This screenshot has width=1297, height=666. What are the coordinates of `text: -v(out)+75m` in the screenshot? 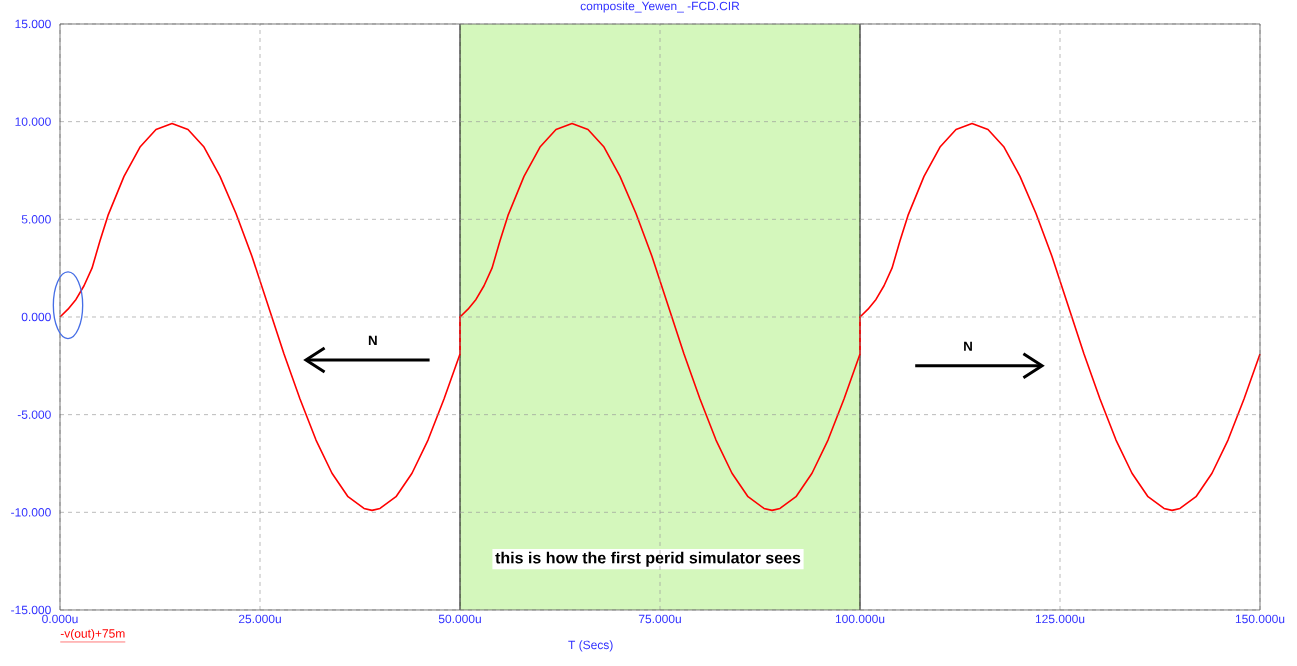 It's located at (92, 634).